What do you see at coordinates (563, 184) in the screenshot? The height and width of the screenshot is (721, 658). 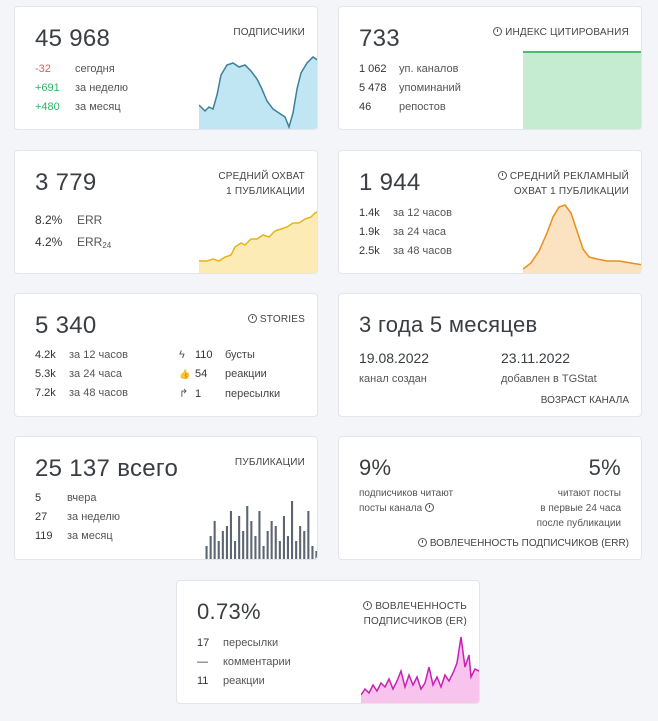 I see `ad-reach-label: СРЕДНИЙ РЕКЛАМНЫЙ ОХВАТ 1 ПУБЛИКАЦИИ` at bounding box center [563, 184].